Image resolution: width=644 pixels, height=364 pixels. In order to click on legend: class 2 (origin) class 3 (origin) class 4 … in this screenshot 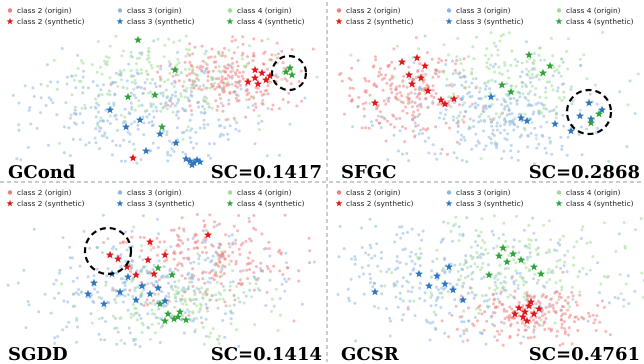, I will do `click(155, 16)`.